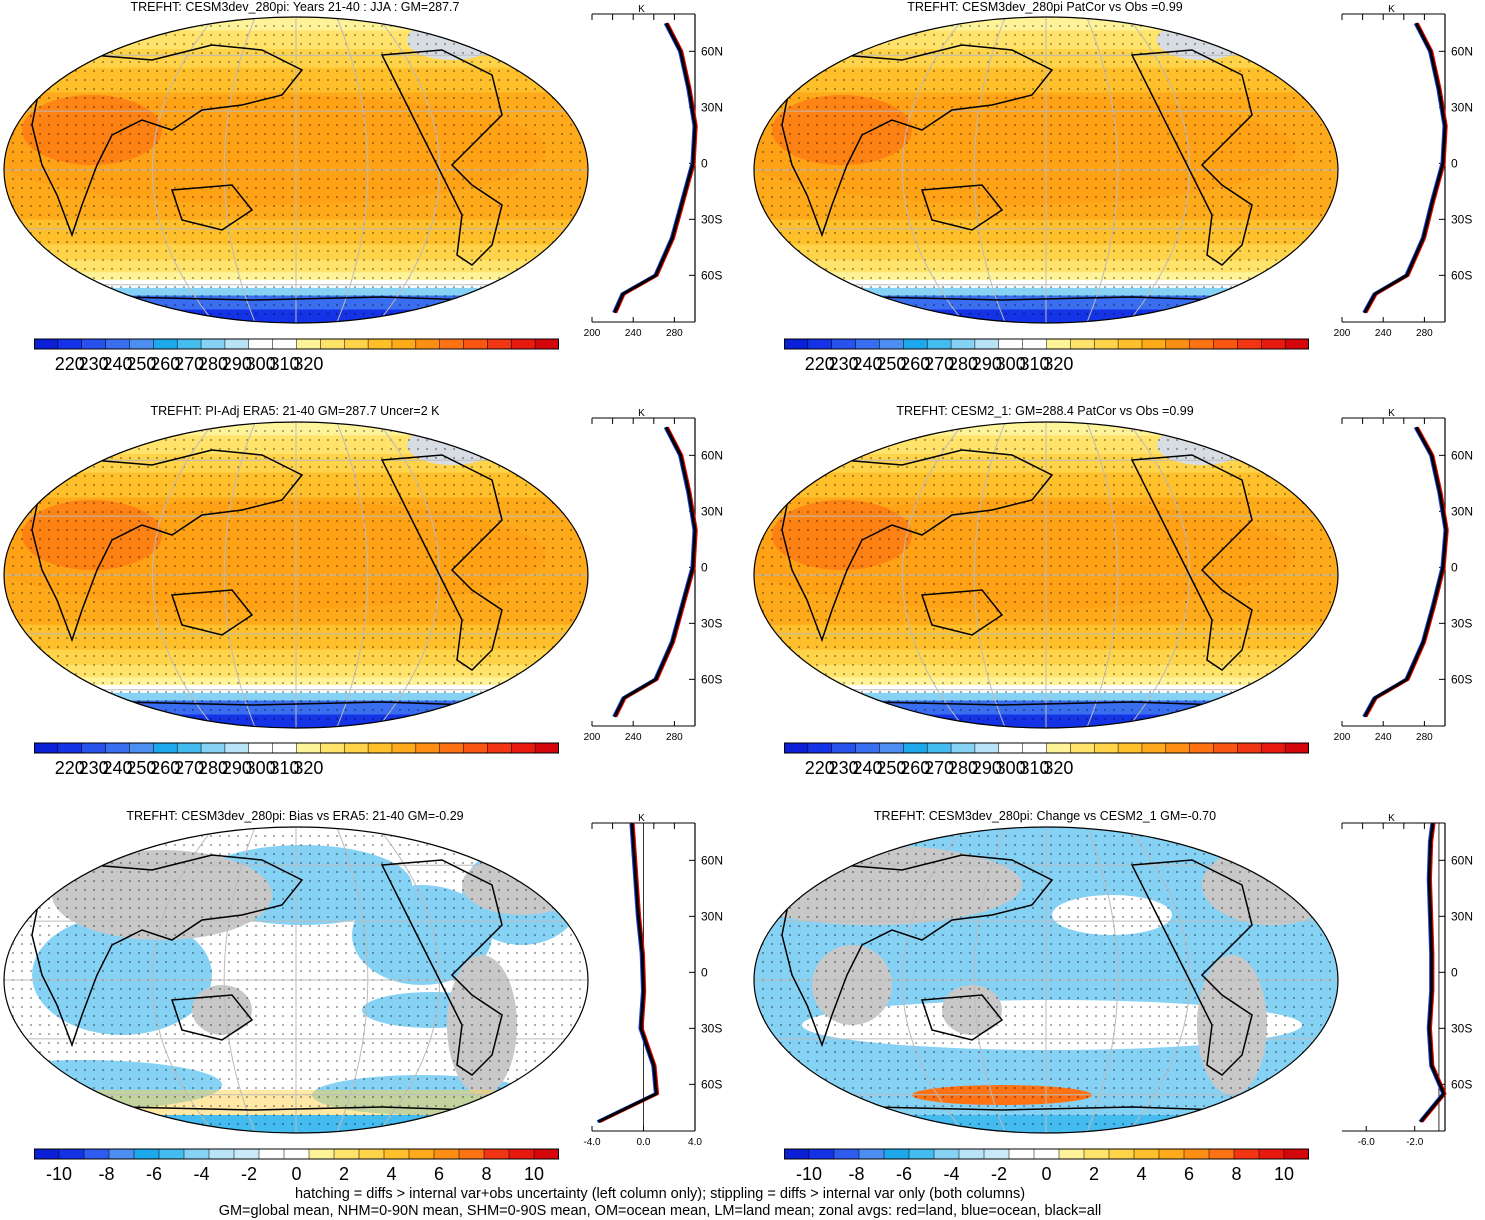 The image size is (1485, 1220). I want to click on map-field, so click(1046, 170).